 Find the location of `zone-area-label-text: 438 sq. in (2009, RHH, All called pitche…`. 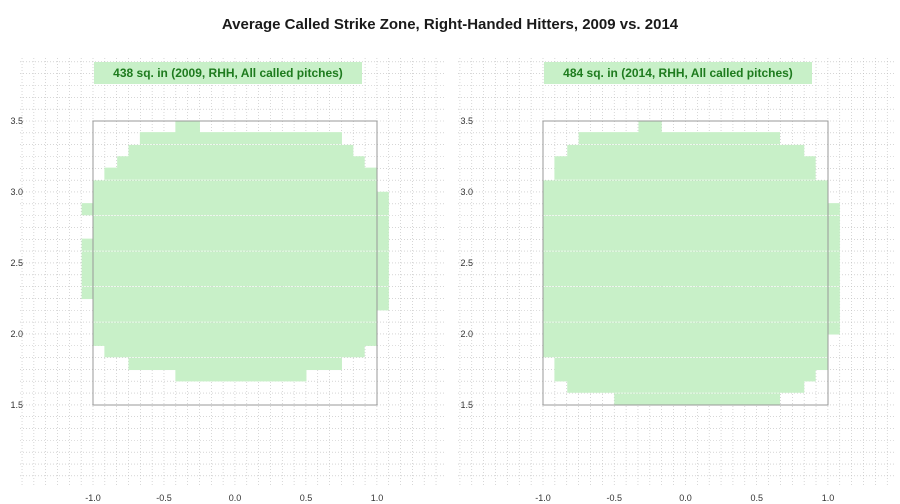

zone-area-label-text: 438 sq. in (2009, RHH, All called pitche… is located at coordinates (228, 73).